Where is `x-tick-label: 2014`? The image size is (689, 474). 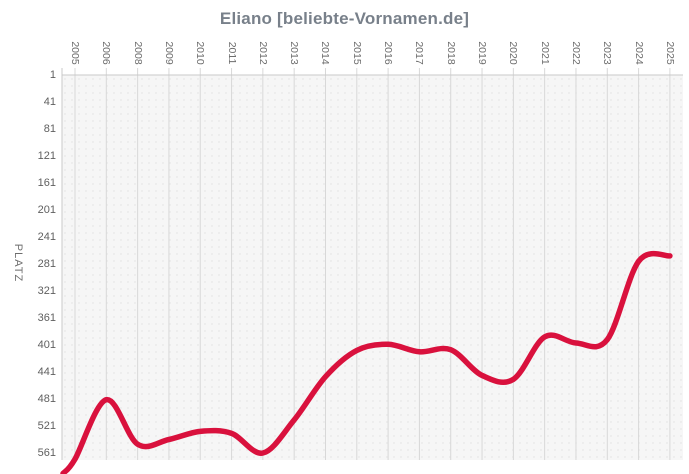 x-tick-label: 2014 is located at coordinates (325, 53).